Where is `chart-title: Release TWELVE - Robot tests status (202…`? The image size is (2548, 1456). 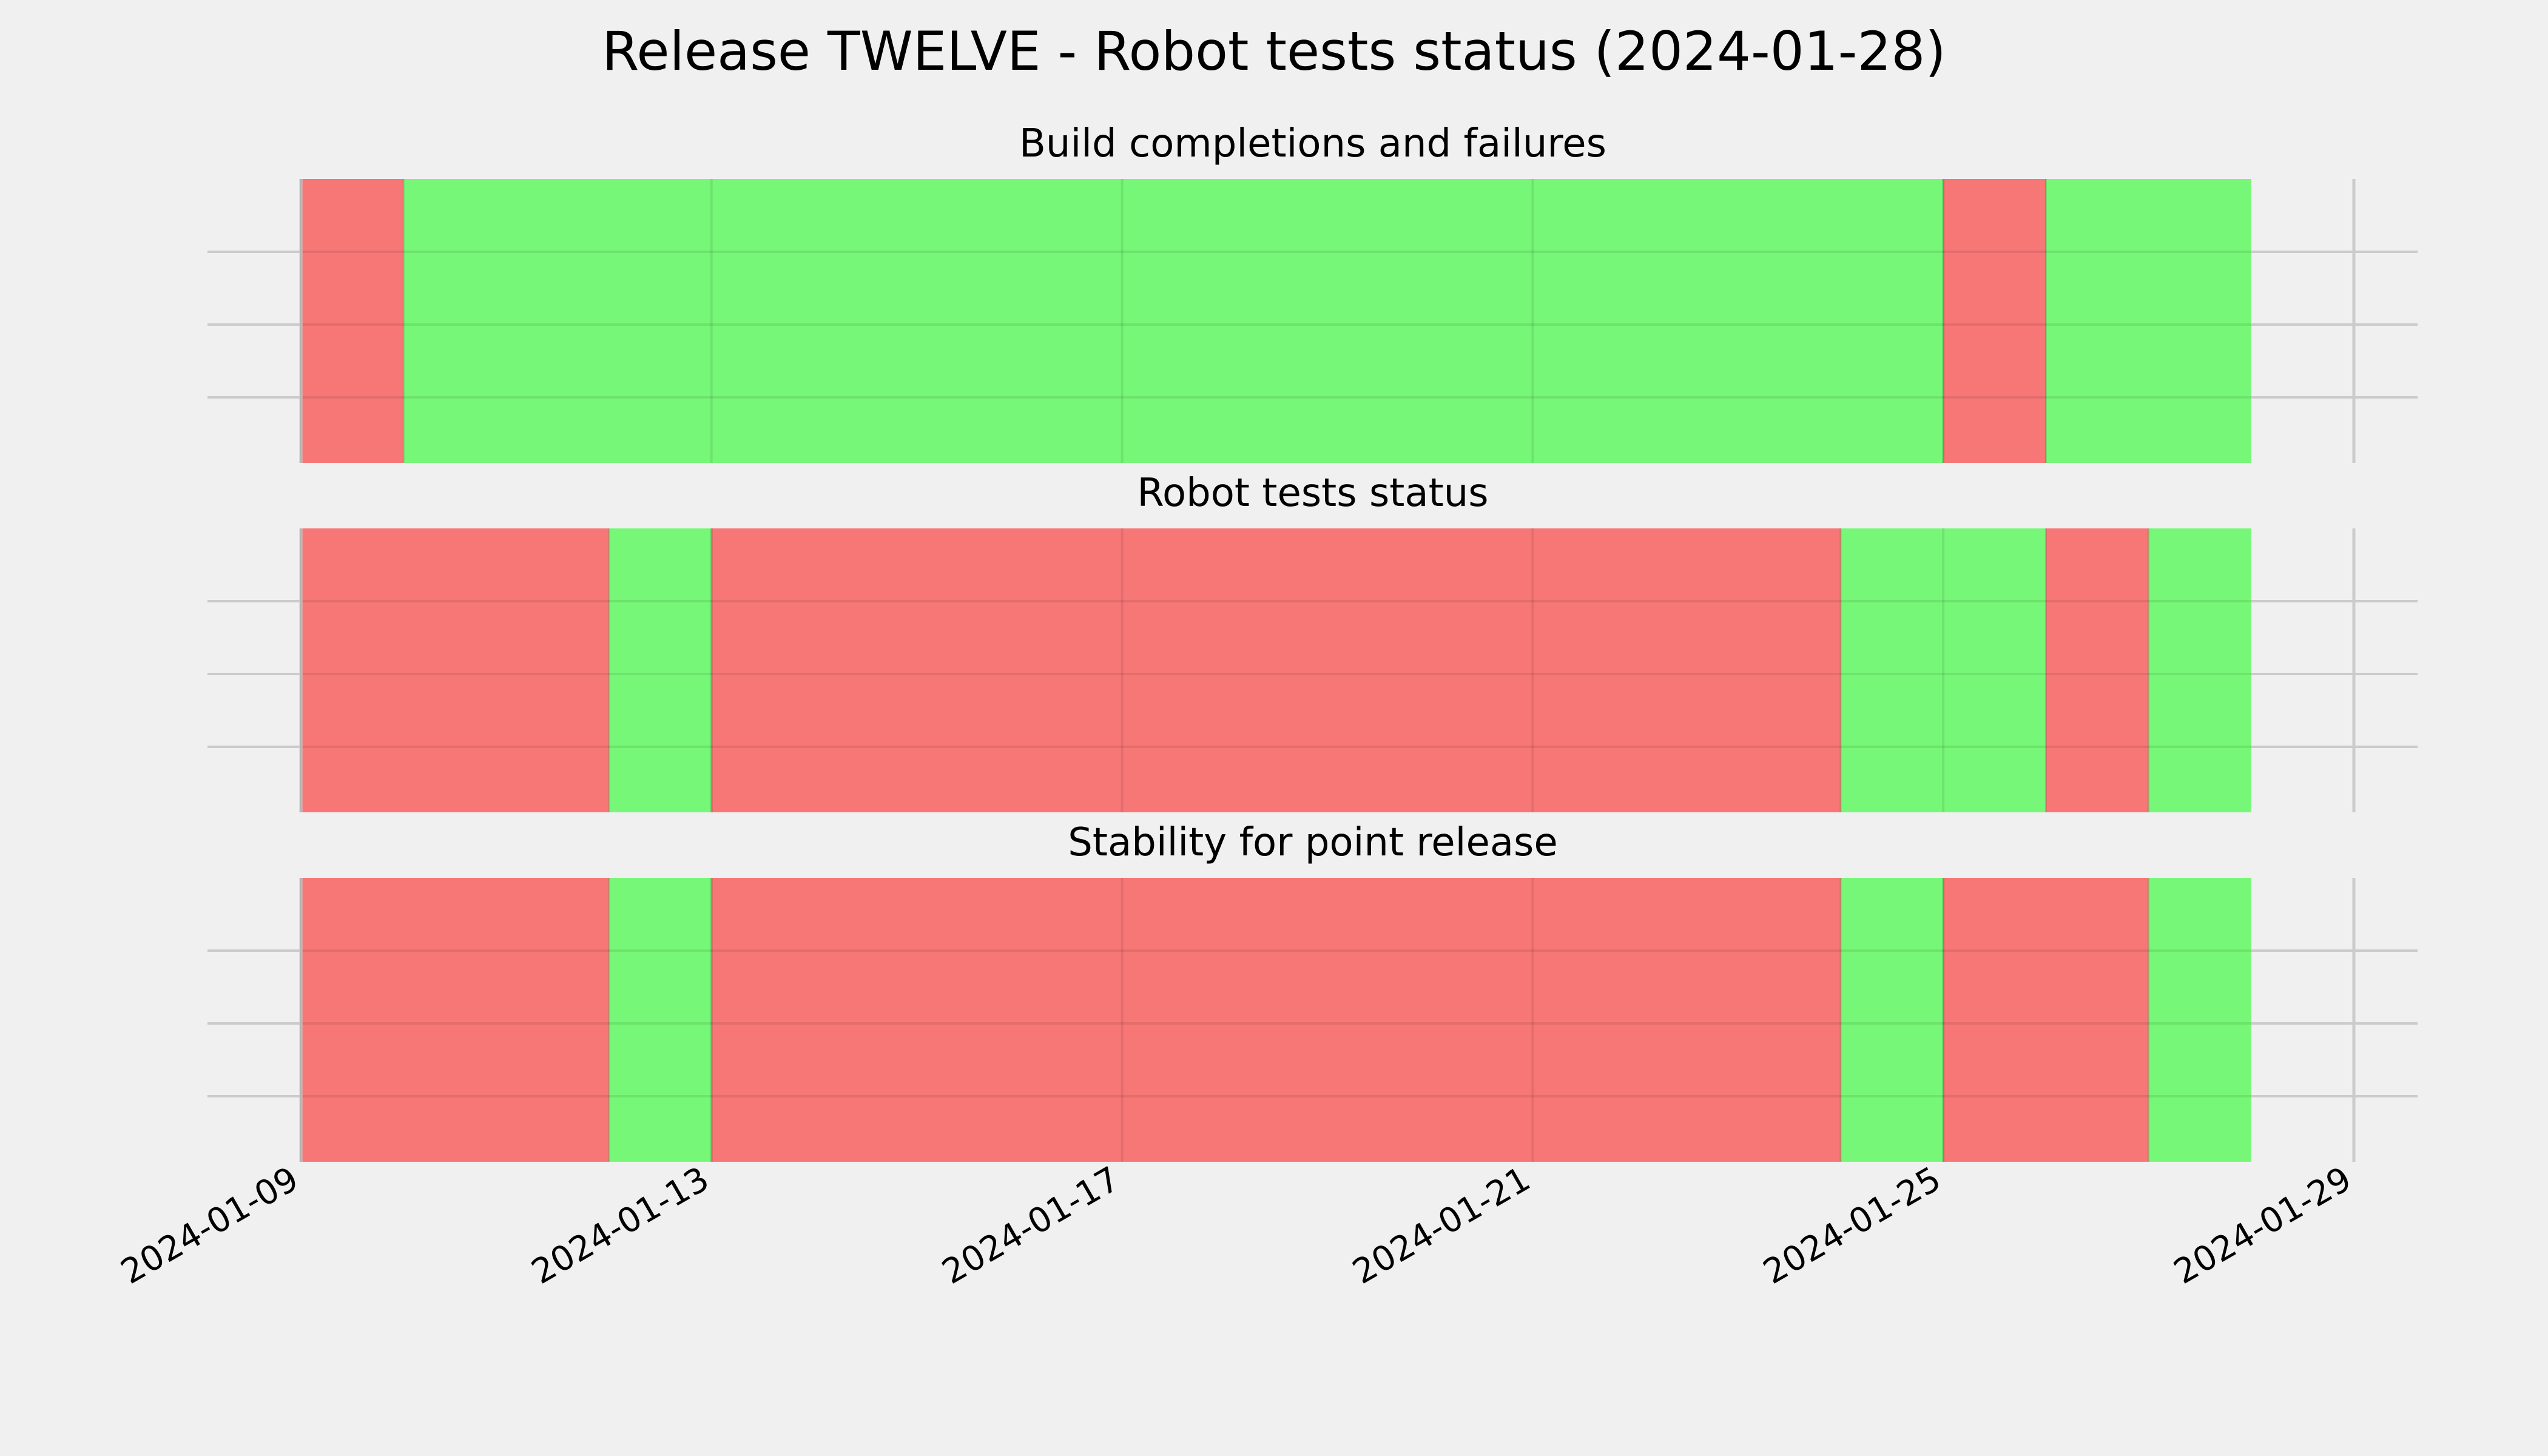 chart-title: Release TWELVE - Robot tests status (202… is located at coordinates (1274, 51).